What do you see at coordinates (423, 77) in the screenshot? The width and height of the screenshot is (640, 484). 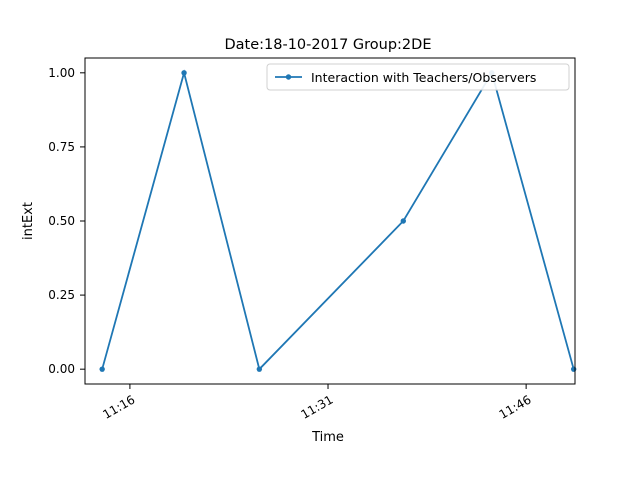 I see `legend-label: Interaction with Teachers/Observers` at bounding box center [423, 77].